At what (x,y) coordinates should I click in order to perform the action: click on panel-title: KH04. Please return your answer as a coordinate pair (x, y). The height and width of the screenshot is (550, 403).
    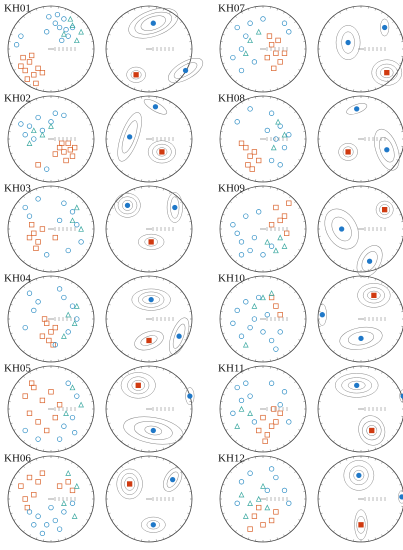
    Looking at the image, I should click on (17, 279).